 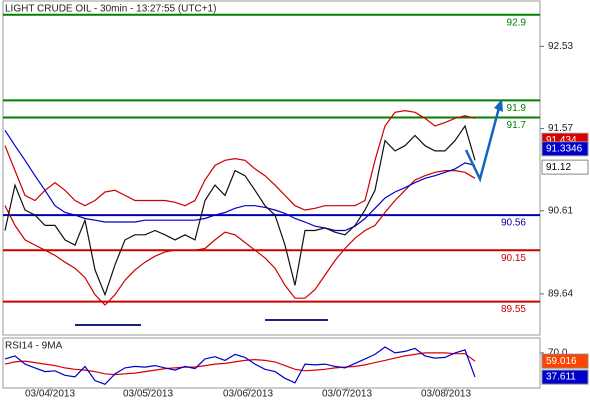 I want to click on y-tick-label: 90.61, so click(x=560, y=210).